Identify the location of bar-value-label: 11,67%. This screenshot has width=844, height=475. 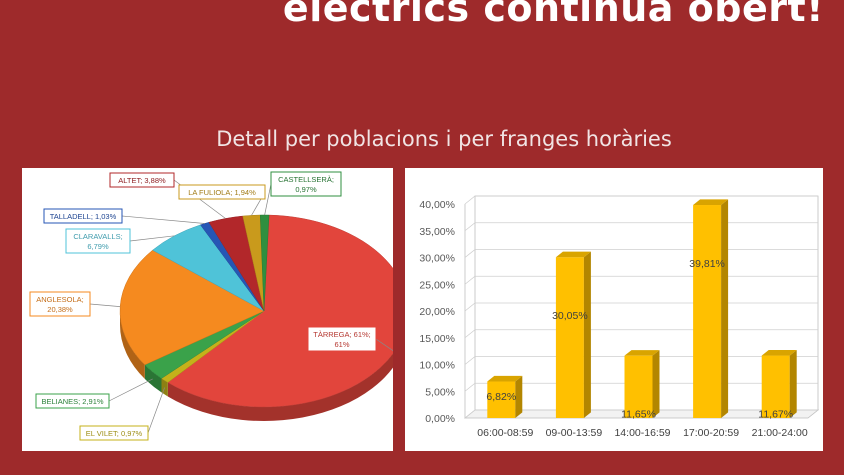
(775, 415).